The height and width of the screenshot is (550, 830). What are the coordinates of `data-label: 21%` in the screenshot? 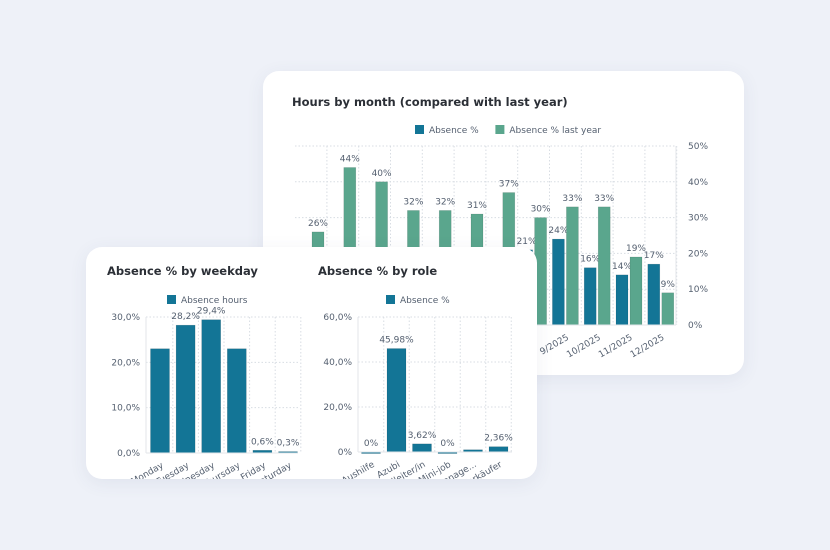 It's located at (527, 242).